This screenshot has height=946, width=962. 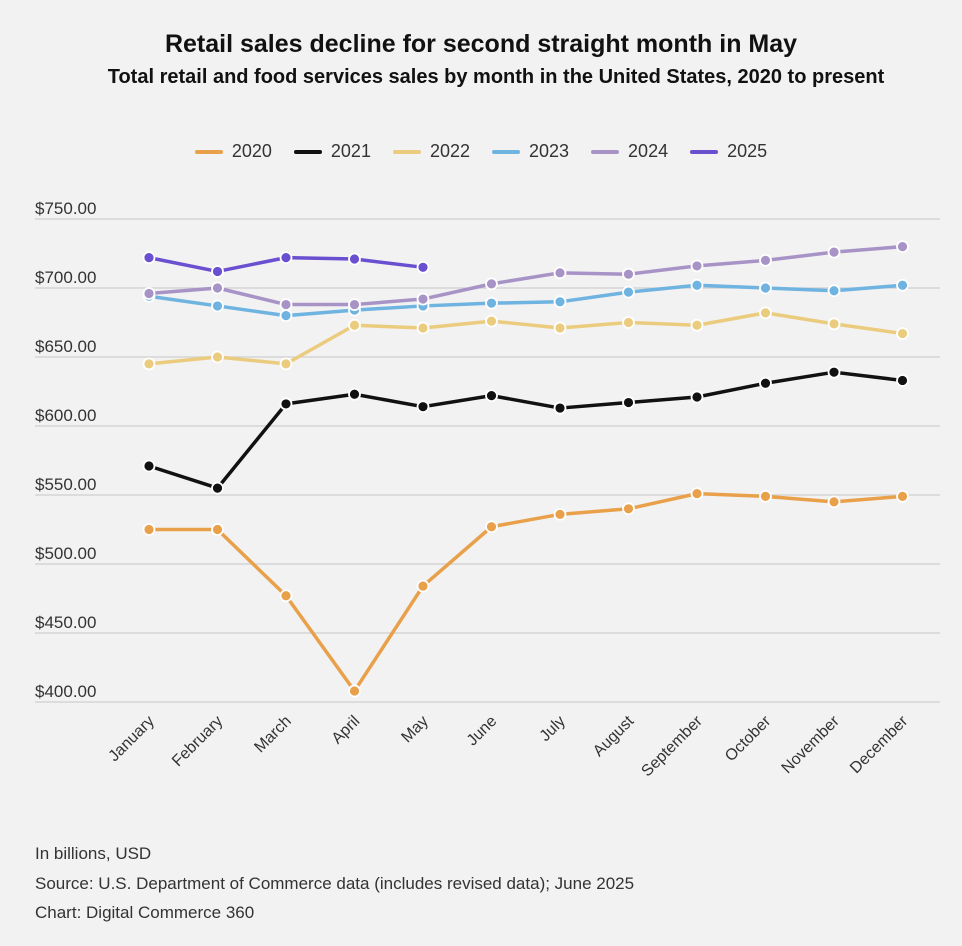 What do you see at coordinates (560, 273) in the screenshot?
I see `data-point-2024-july` at bounding box center [560, 273].